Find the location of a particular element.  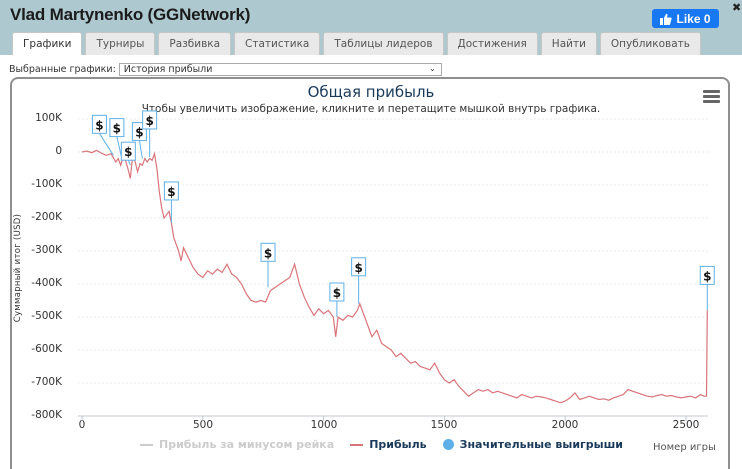

graph-selector-value: История прибыли is located at coordinates (168, 69).